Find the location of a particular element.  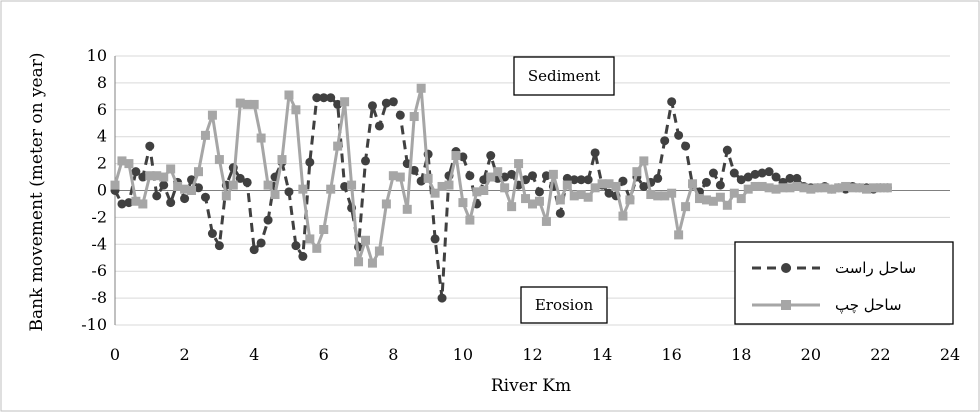

x-tick-label: 2 is located at coordinates (184, 354).